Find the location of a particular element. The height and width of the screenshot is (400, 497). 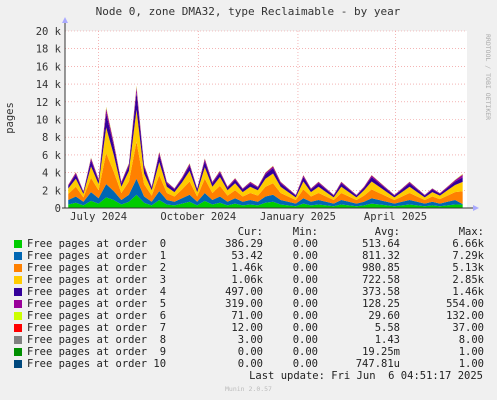

legend-cur-value: 0.00 is located at coordinates (250, 364).